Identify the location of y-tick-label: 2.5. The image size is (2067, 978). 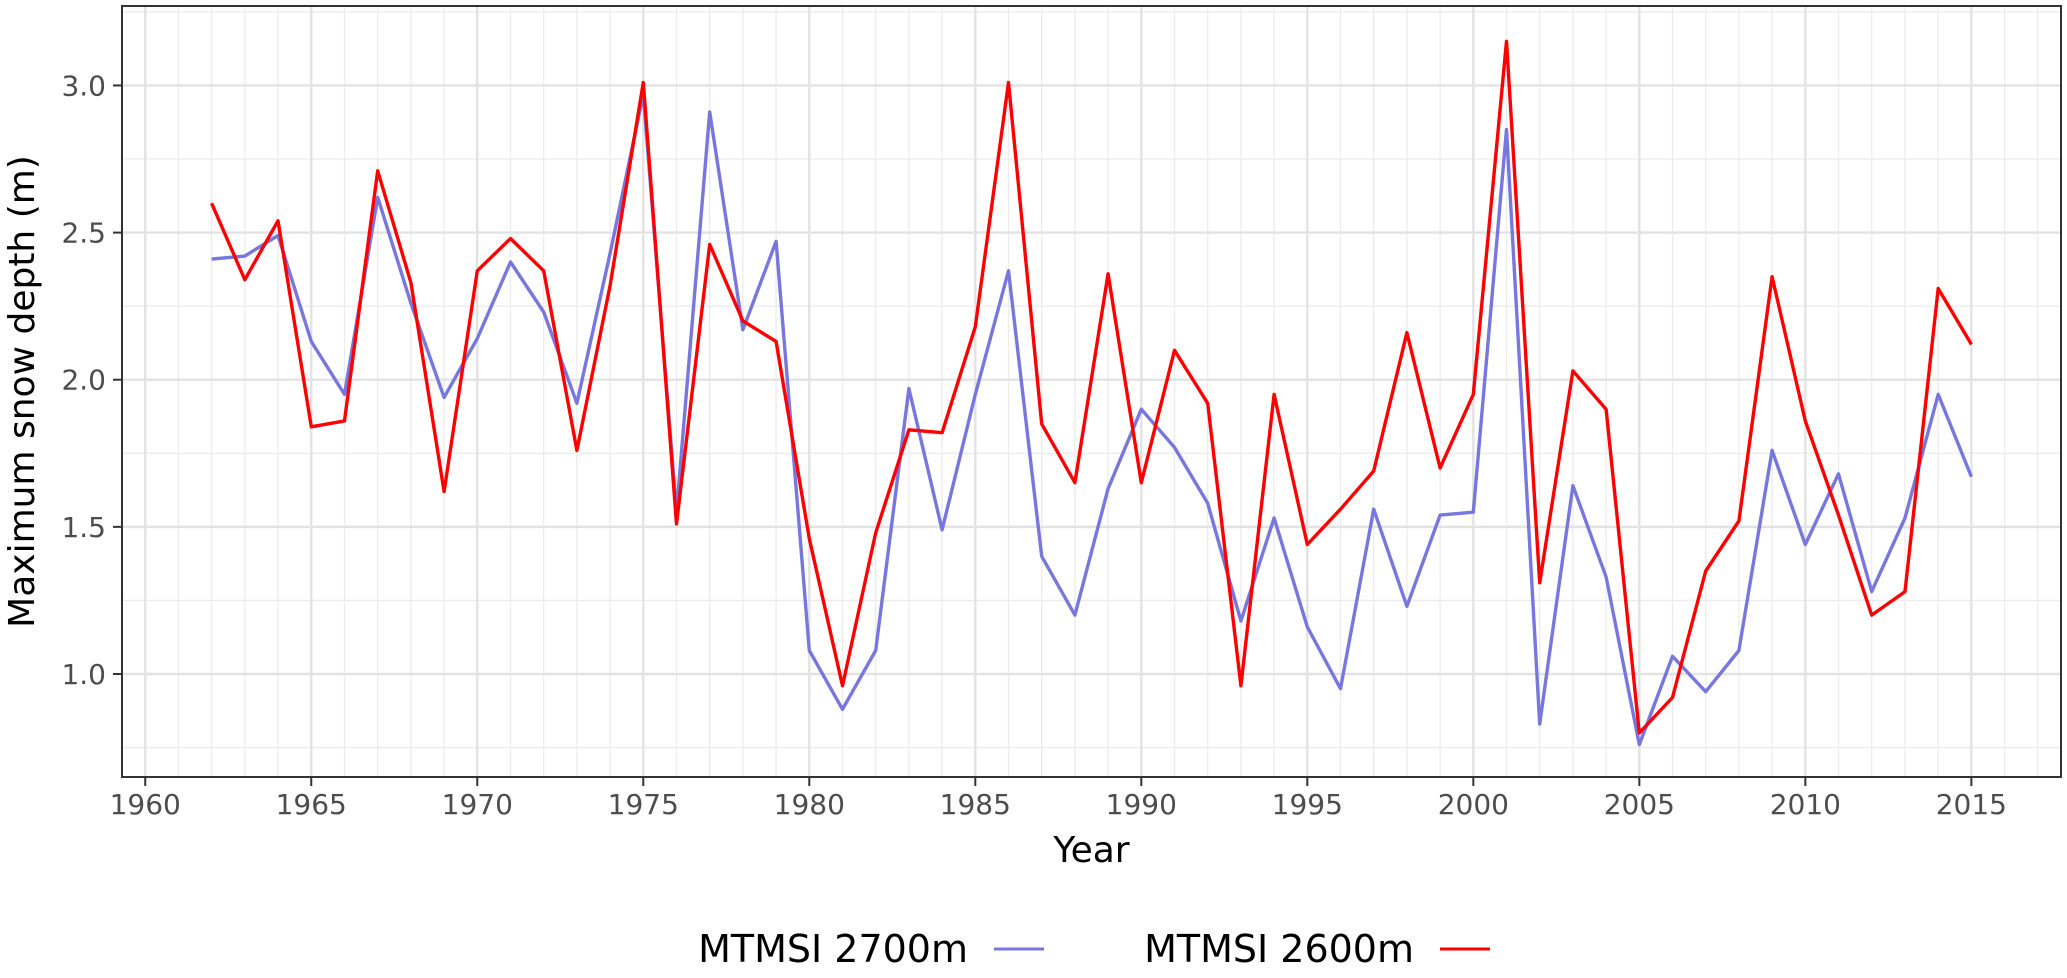
(83, 233).